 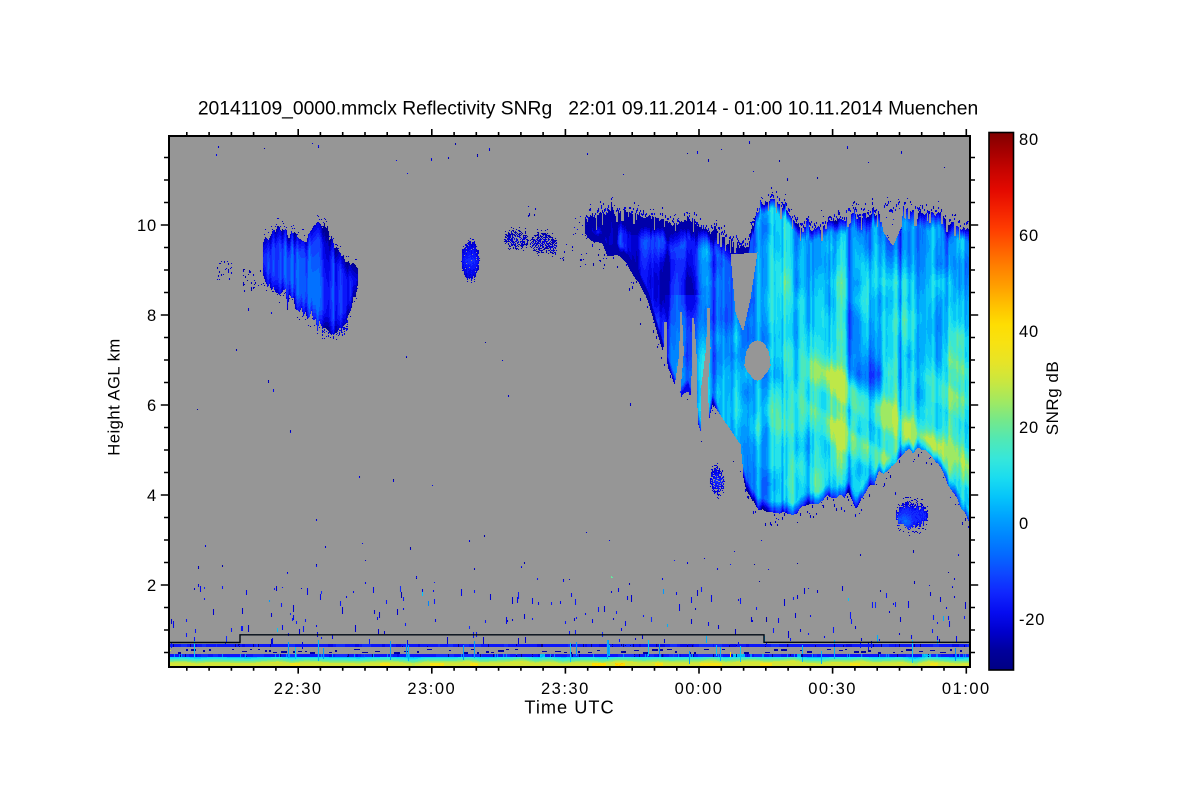 What do you see at coordinates (1029, 428) in the screenshot?
I see `svg-text: 20` at bounding box center [1029, 428].